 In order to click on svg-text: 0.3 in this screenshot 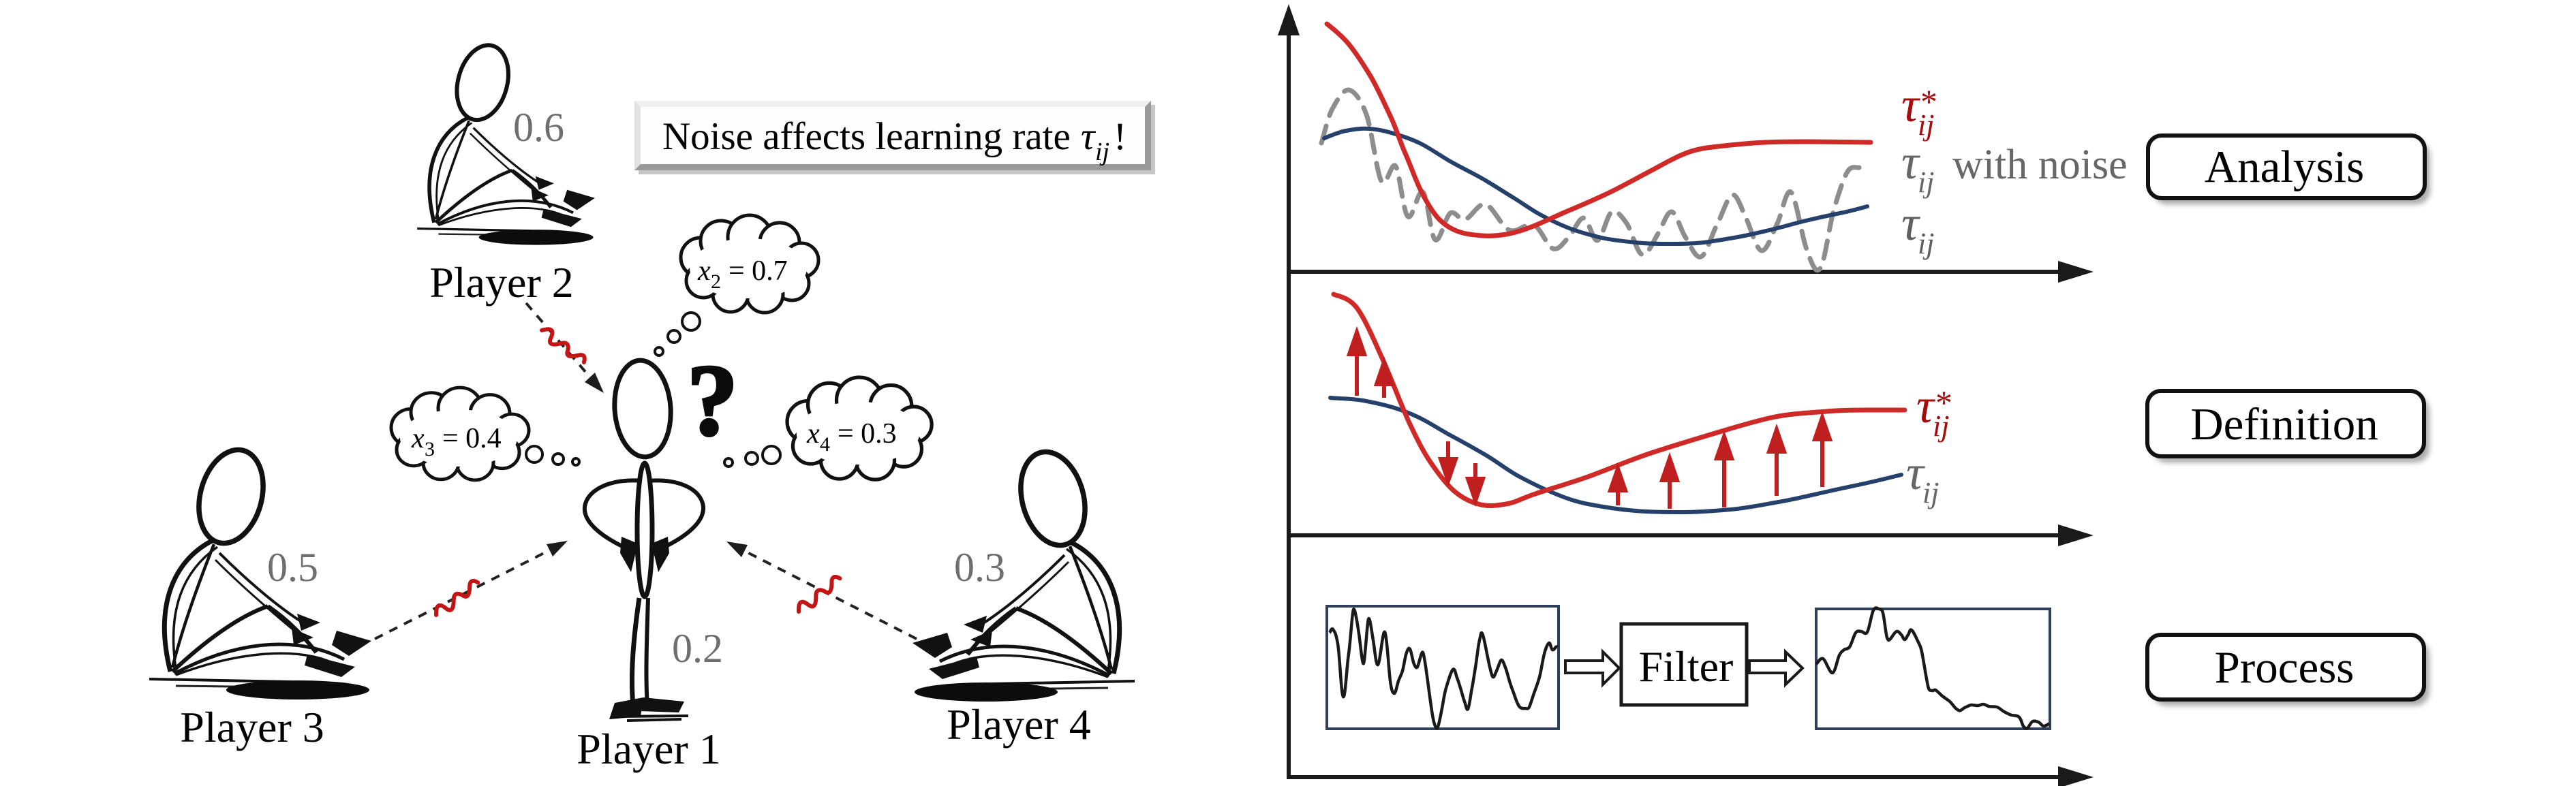, I will do `click(979, 567)`.